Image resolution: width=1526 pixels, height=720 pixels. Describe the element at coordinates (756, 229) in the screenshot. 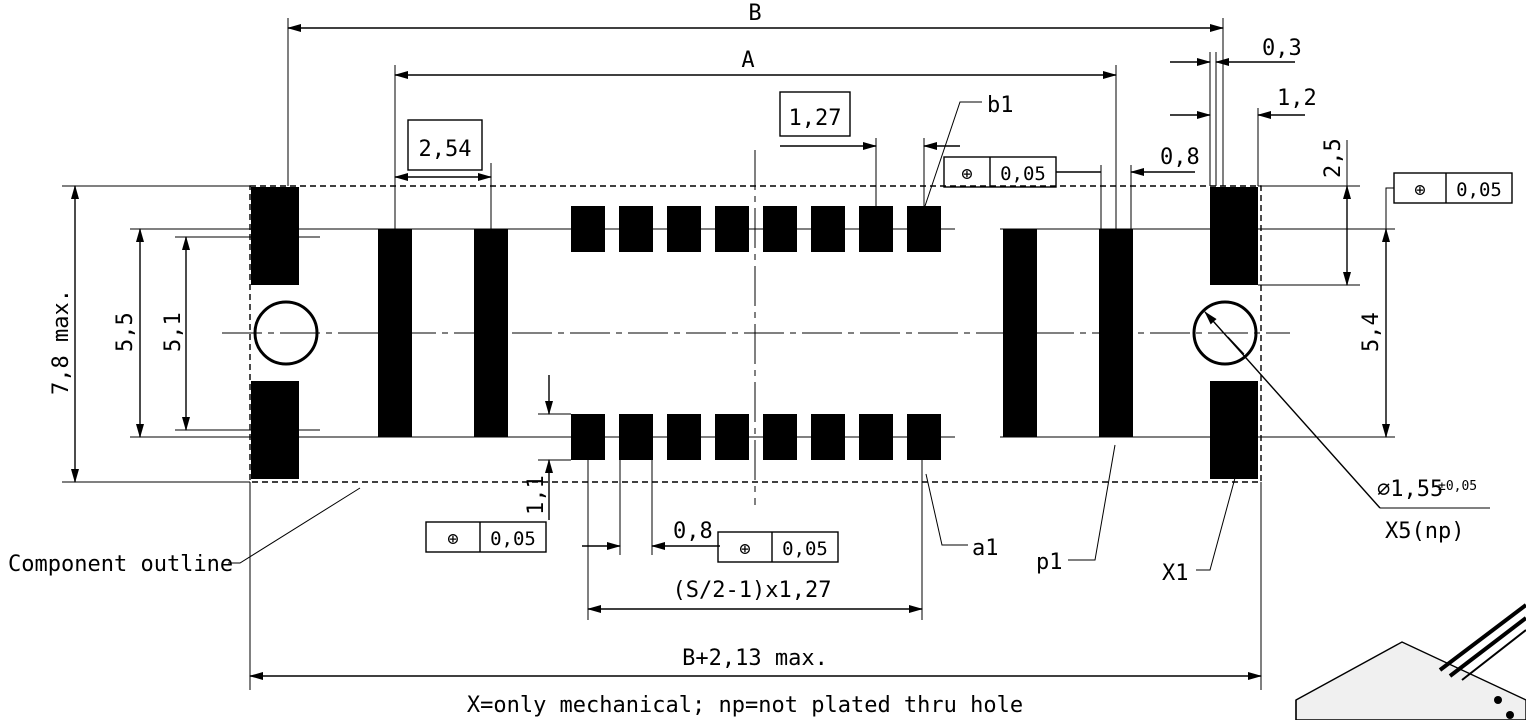

I see `signal-pads-top` at that location.